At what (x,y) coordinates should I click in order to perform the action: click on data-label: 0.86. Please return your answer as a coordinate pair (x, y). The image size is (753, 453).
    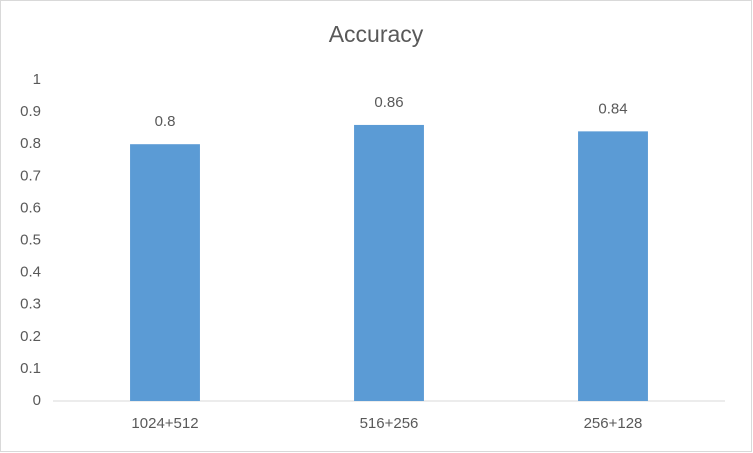
    Looking at the image, I should click on (388, 102).